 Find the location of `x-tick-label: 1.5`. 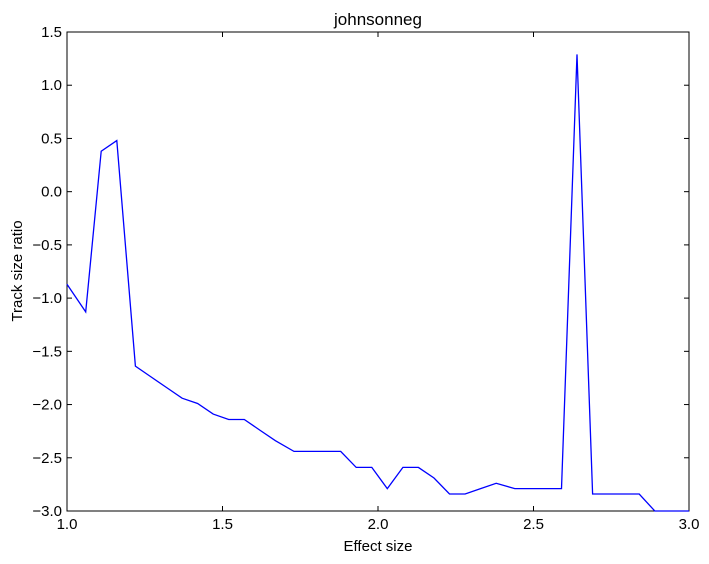

x-tick-label: 1.5 is located at coordinates (222, 524).